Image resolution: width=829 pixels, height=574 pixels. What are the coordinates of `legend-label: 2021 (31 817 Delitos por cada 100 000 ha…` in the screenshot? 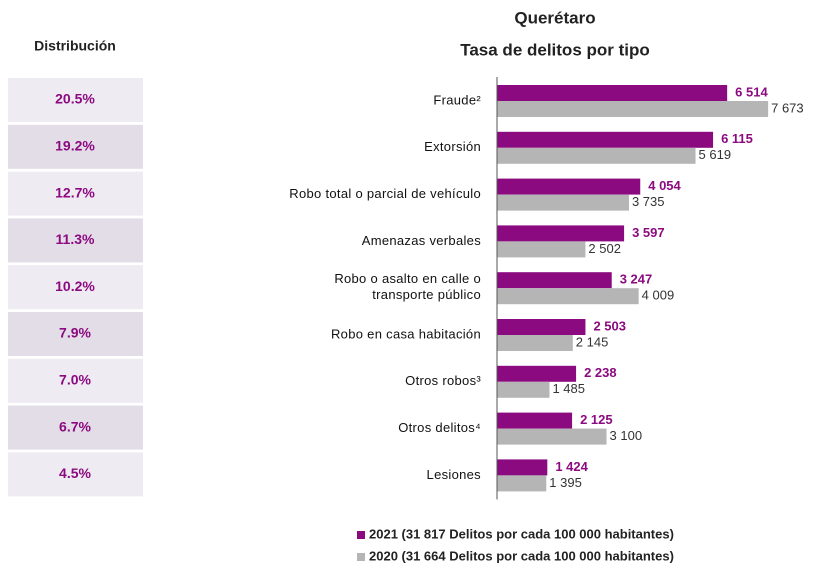 It's located at (521, 533).